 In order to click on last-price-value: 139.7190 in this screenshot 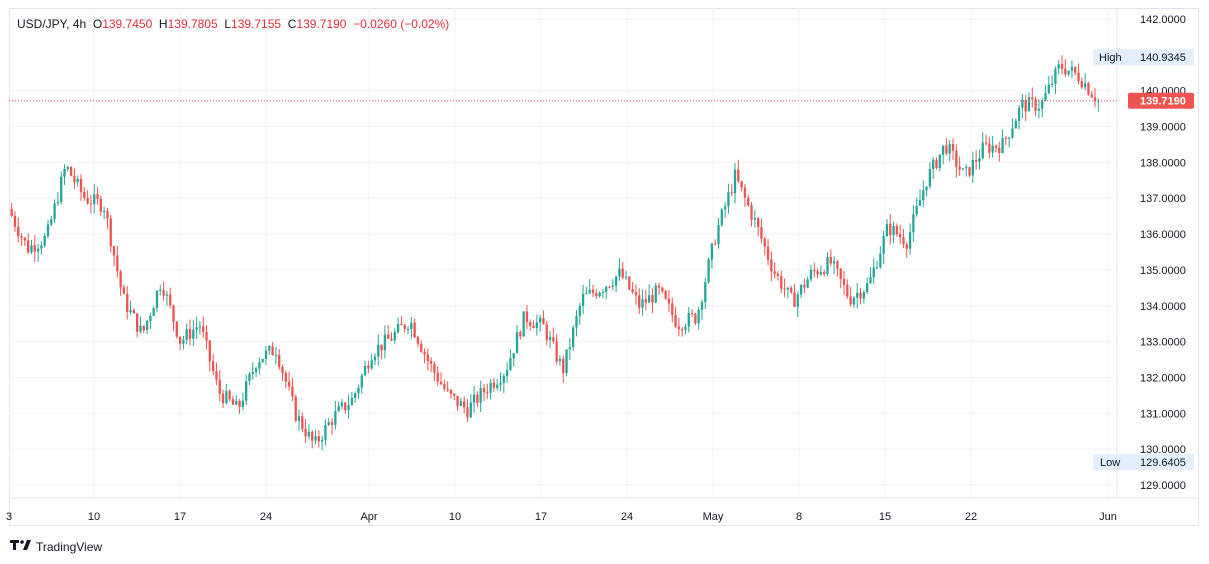, I will do `click(1163, 102)`.